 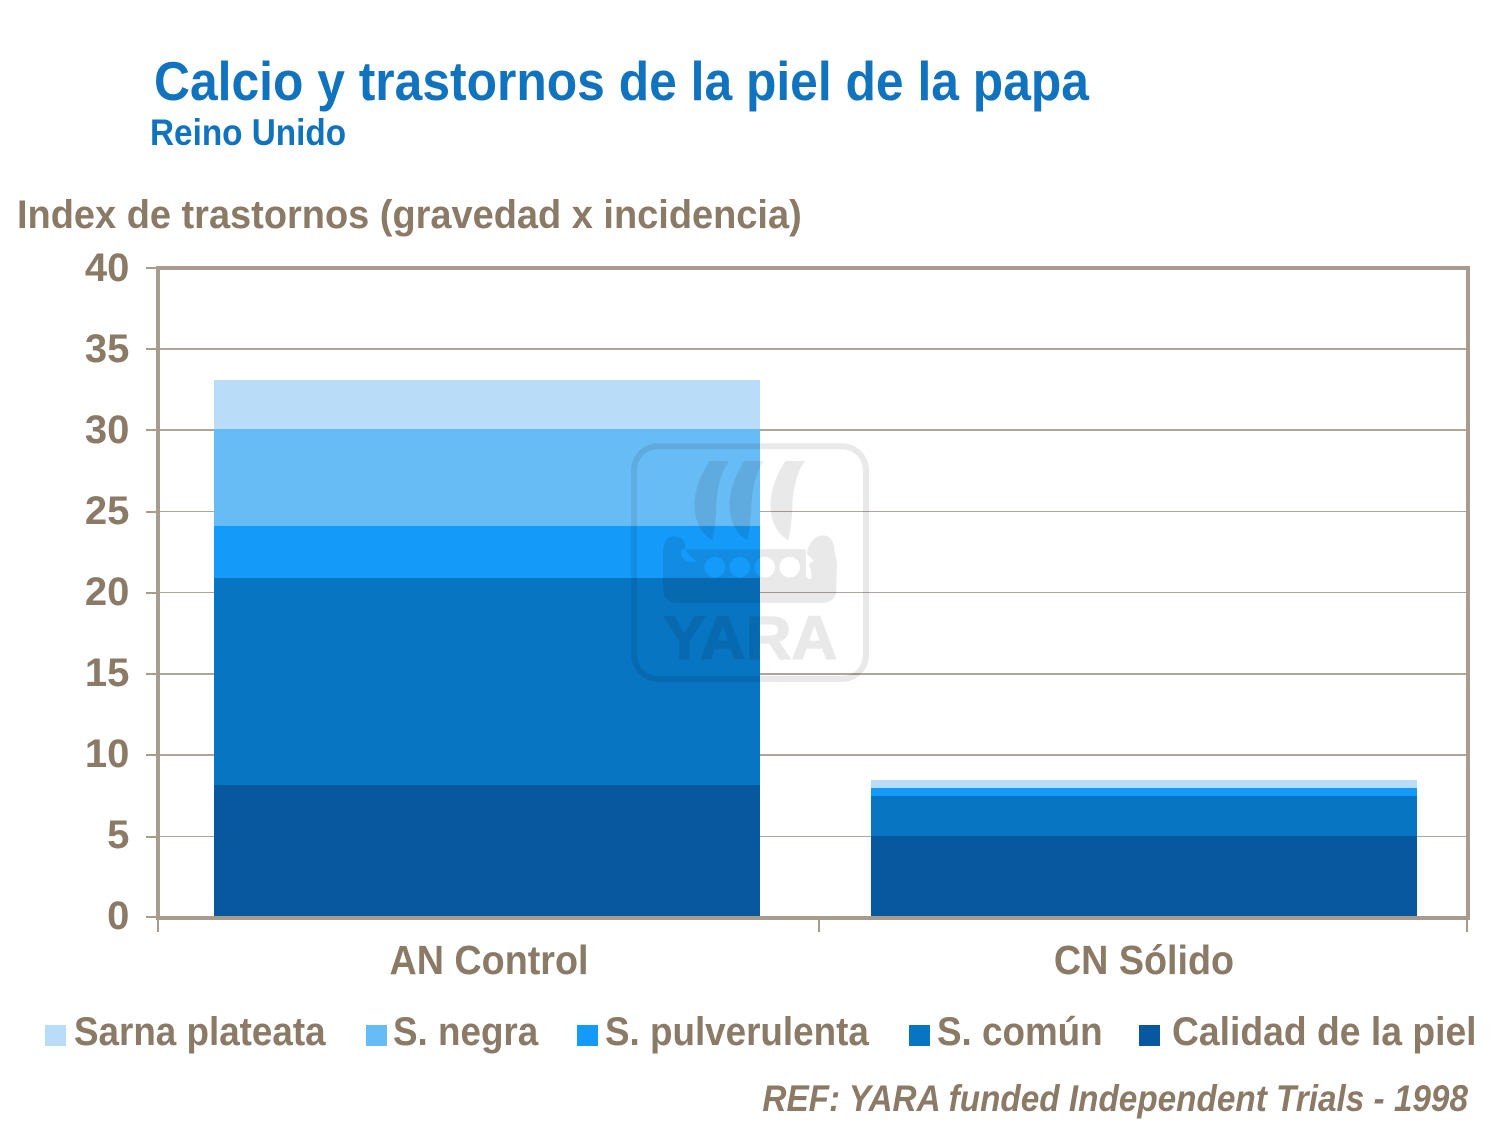 What do you see at coordinates (750, 638) in the screenshot?
I see `svg-text: YARA` at bounding box center [750, 638].